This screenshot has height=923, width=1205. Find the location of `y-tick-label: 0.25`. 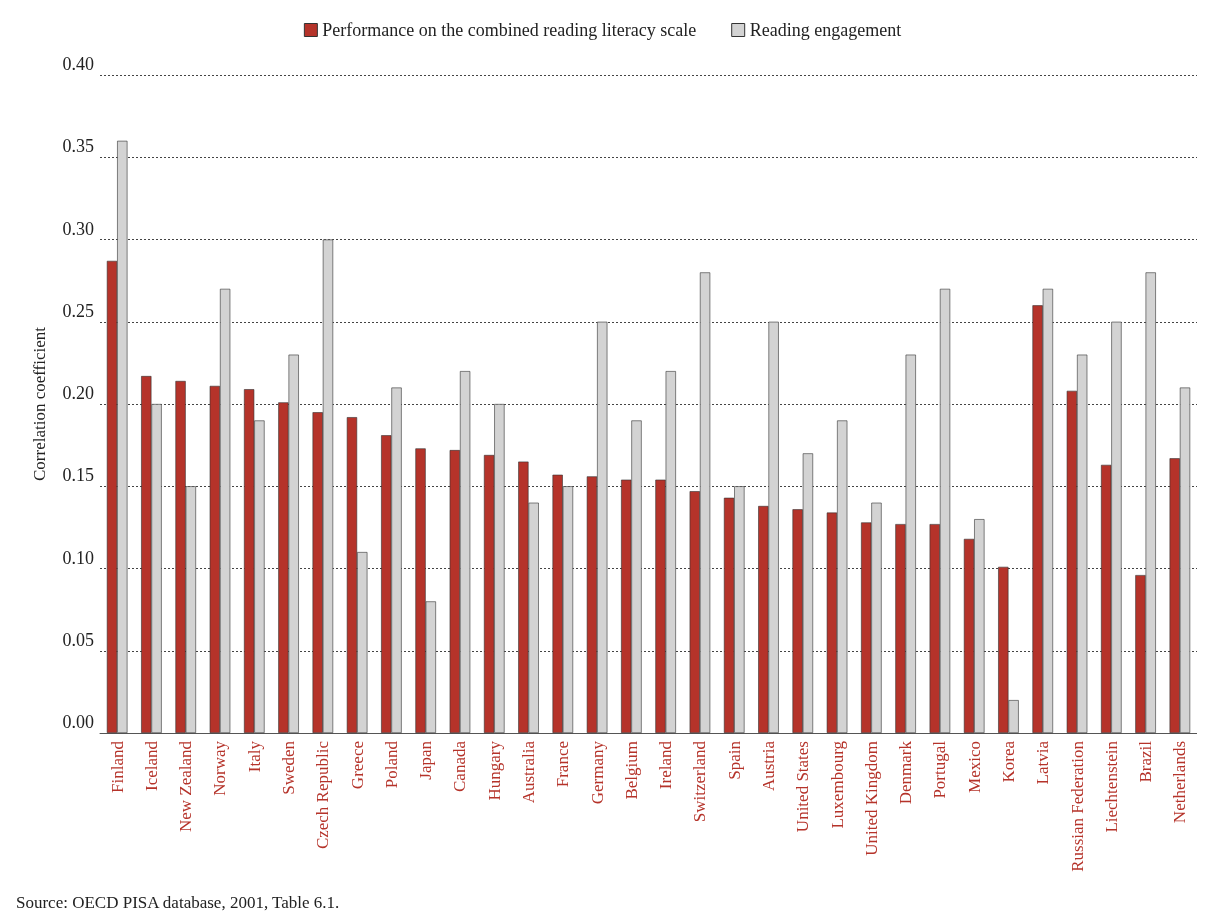

y-tick-label: 0.25 is located at coordinates (78, 310).